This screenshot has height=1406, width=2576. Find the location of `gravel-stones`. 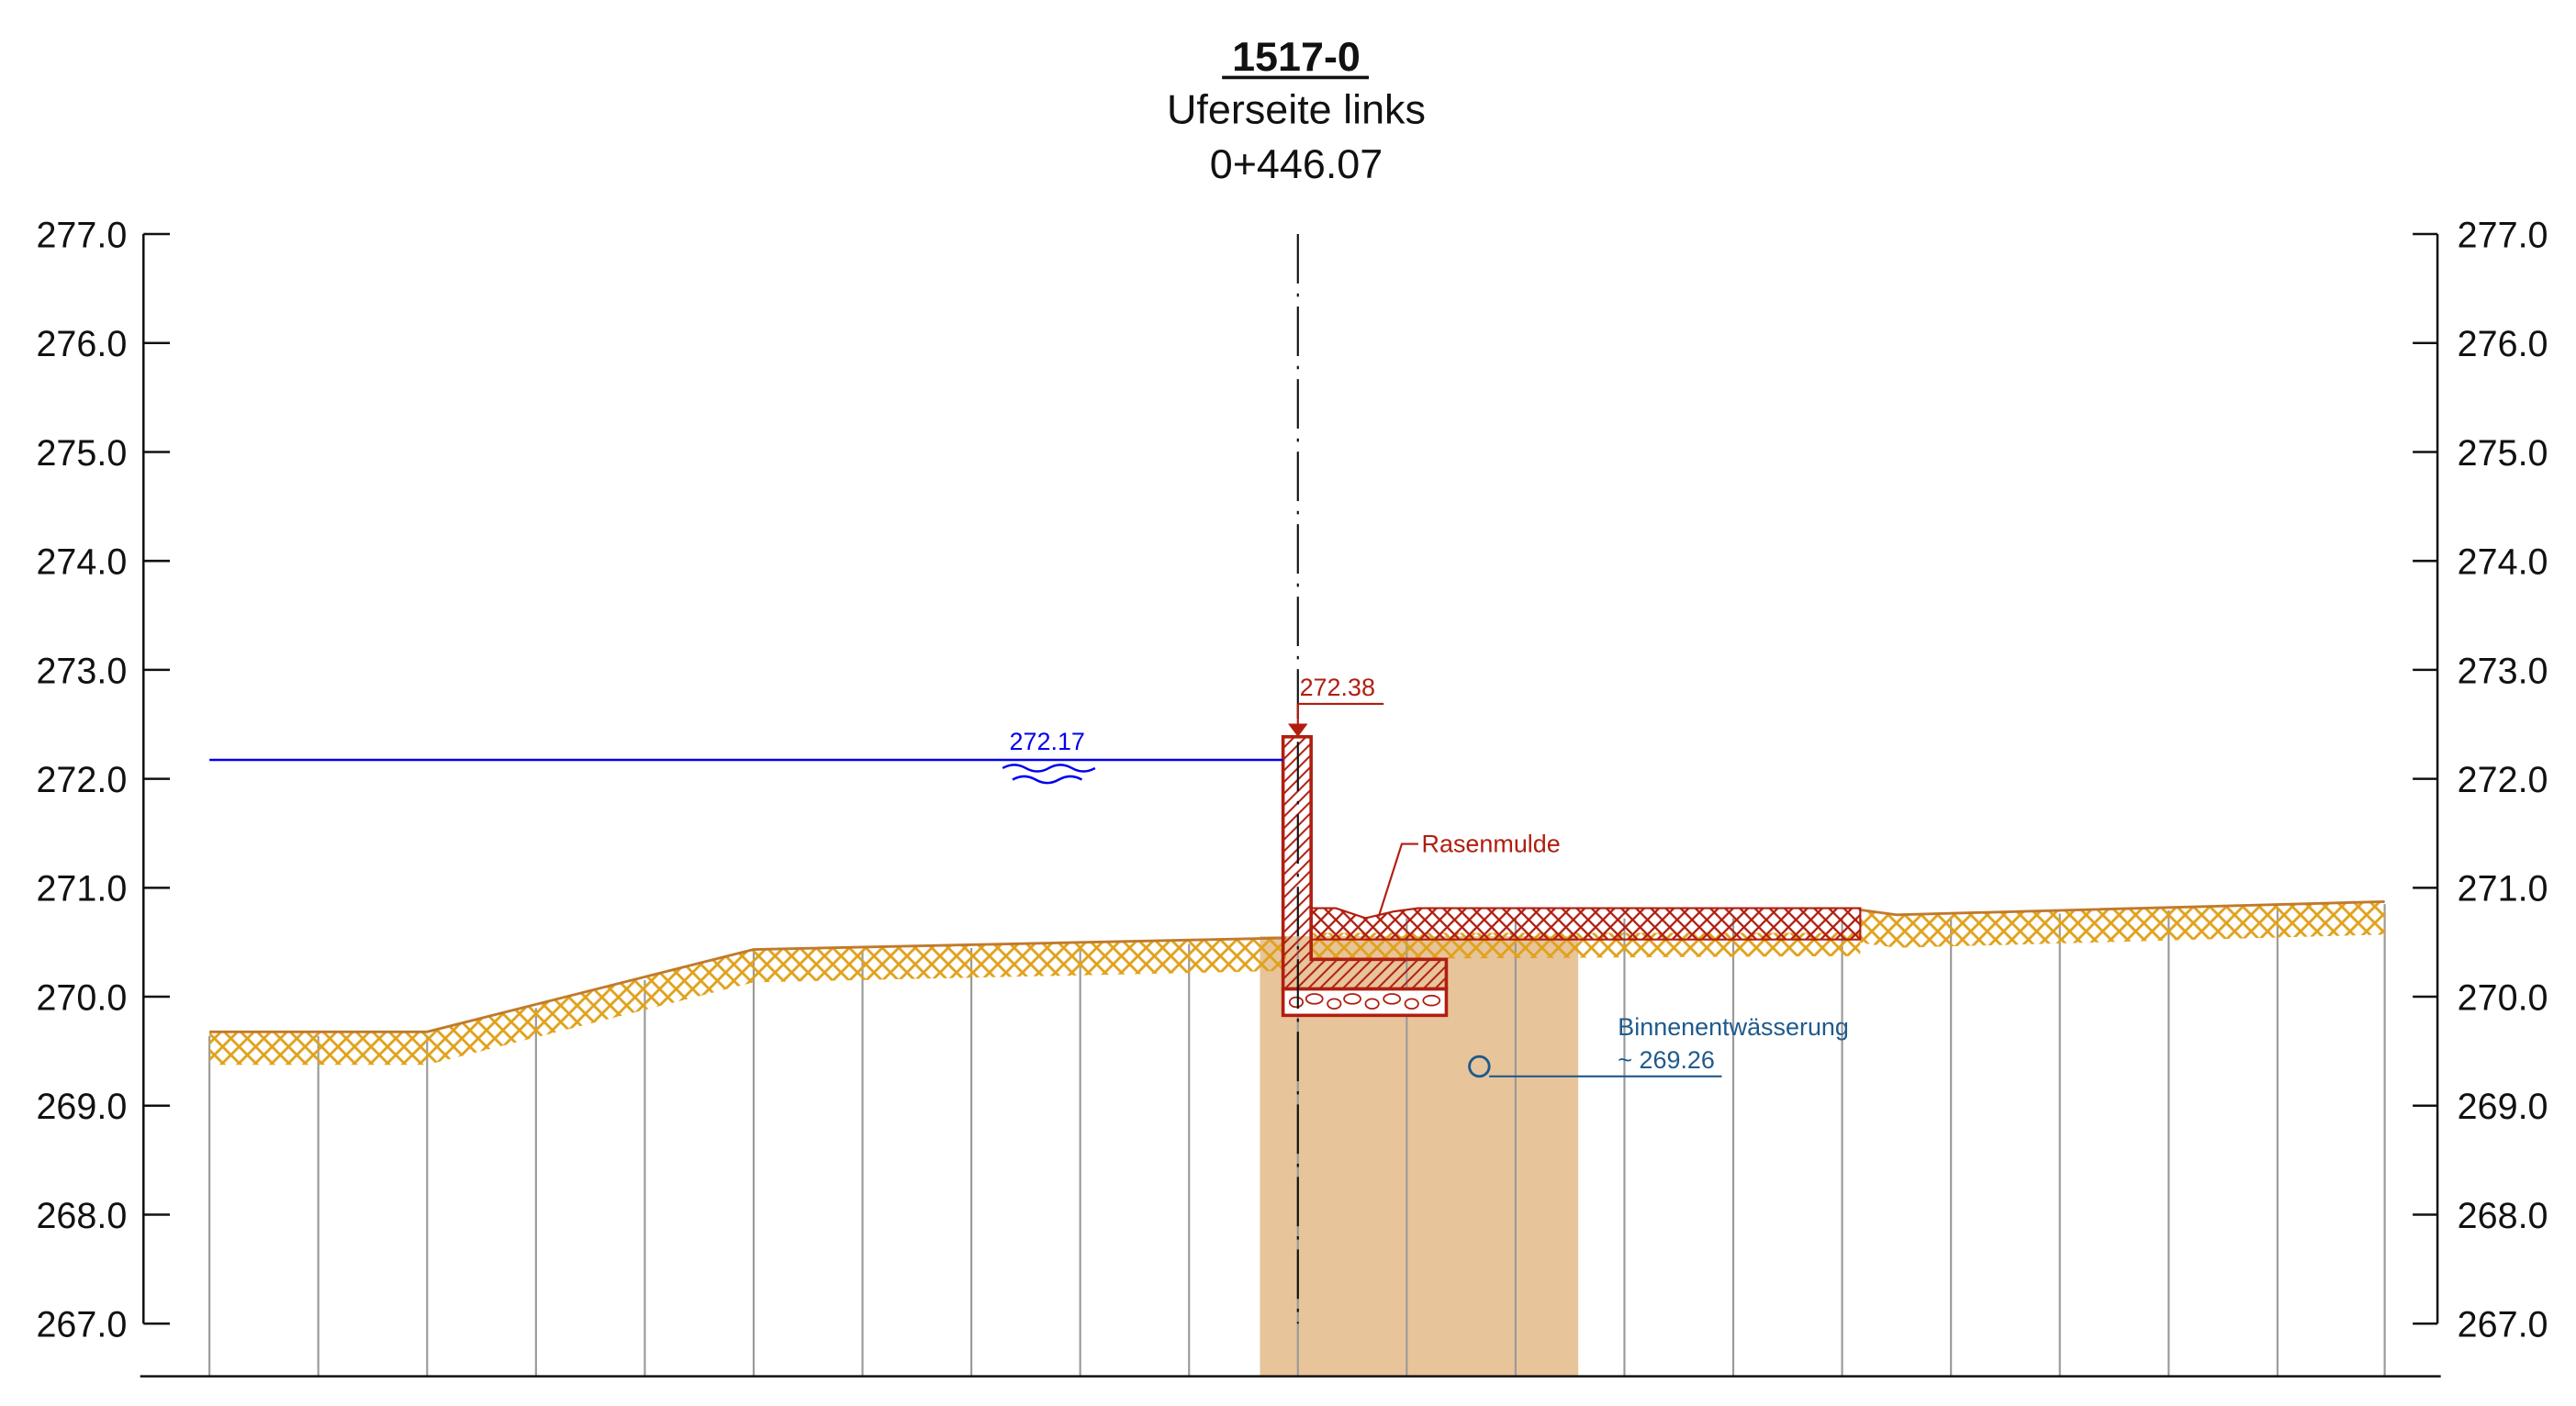

gravel-stones is located at coordinates (1364, 1001).